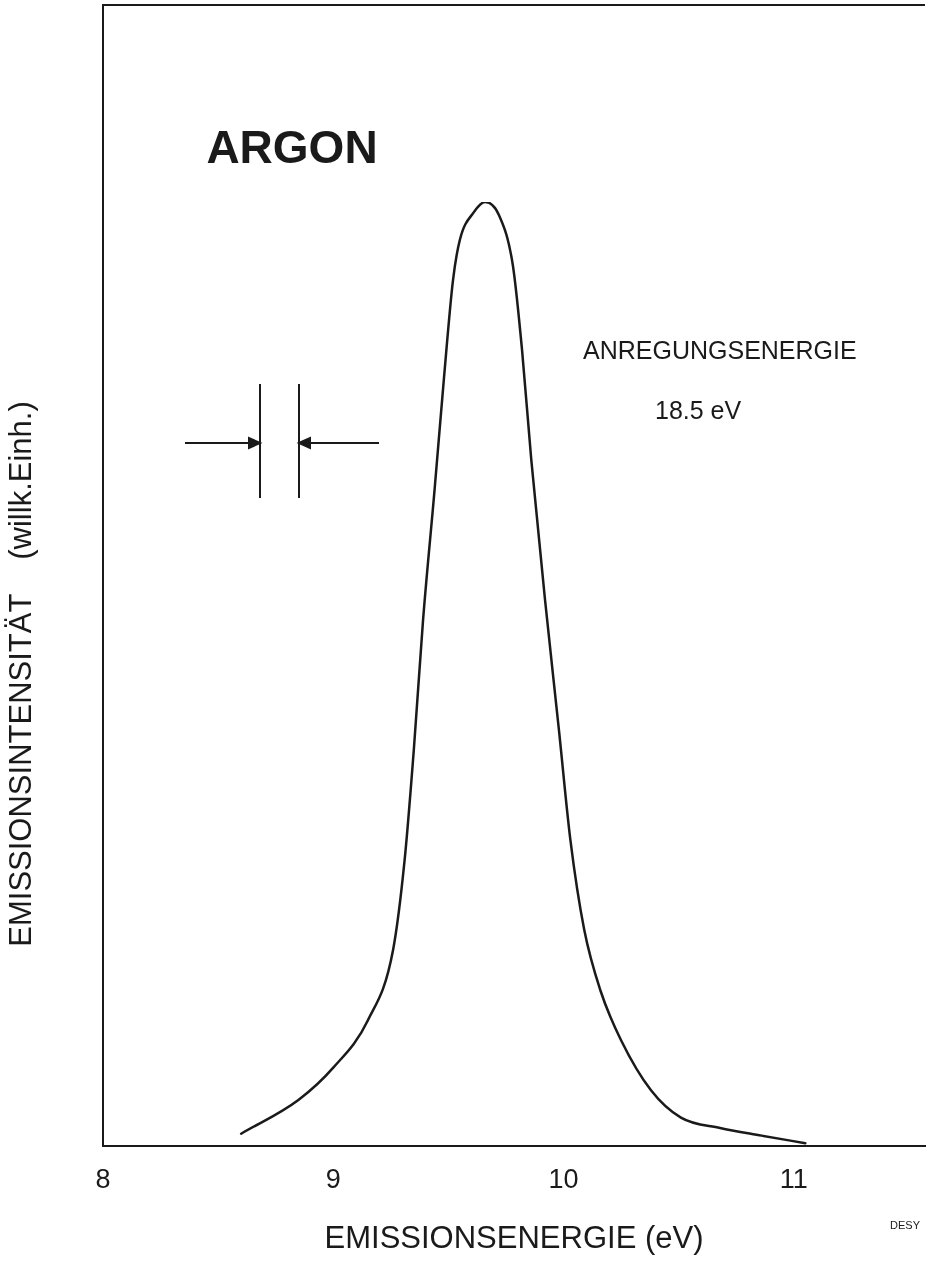 The height and width of the screenshot is (1262, 929). What do you see at coordinates (720, 349) in the screenshot?
I see `annotation: ANREGUNGSENERGIE` at bounding box center [720, 349].